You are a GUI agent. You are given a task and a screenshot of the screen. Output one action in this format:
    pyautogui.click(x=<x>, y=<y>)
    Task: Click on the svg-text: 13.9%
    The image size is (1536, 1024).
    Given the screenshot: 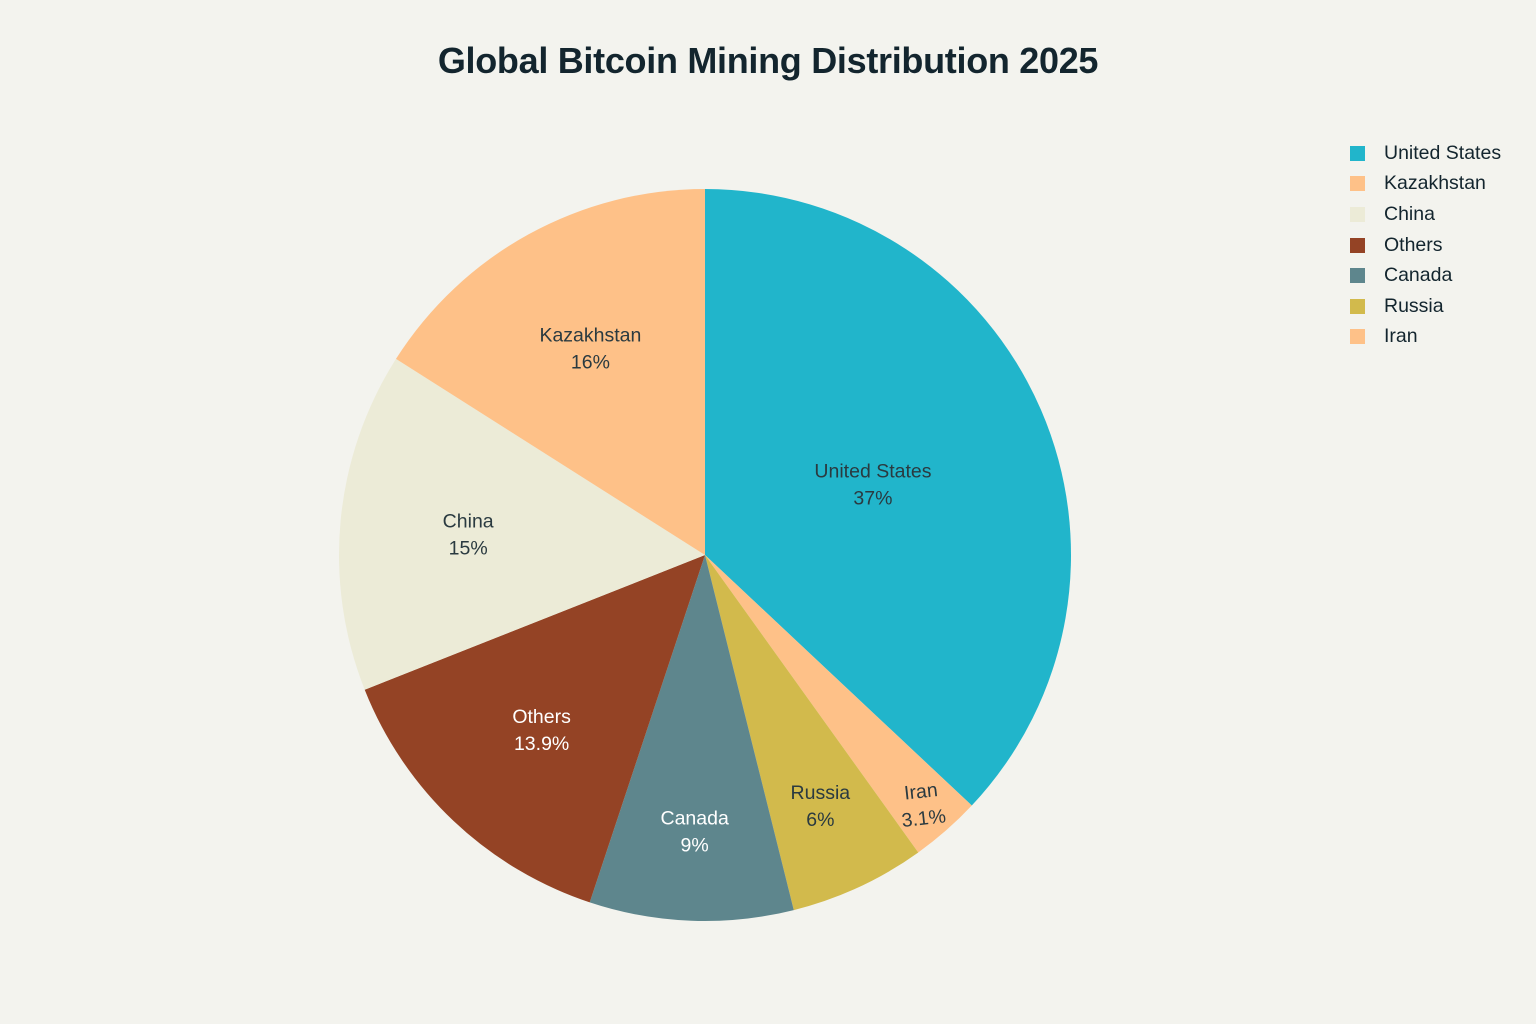 What is the action you would take?
    pyautogui.click(x=541, y=744)
    